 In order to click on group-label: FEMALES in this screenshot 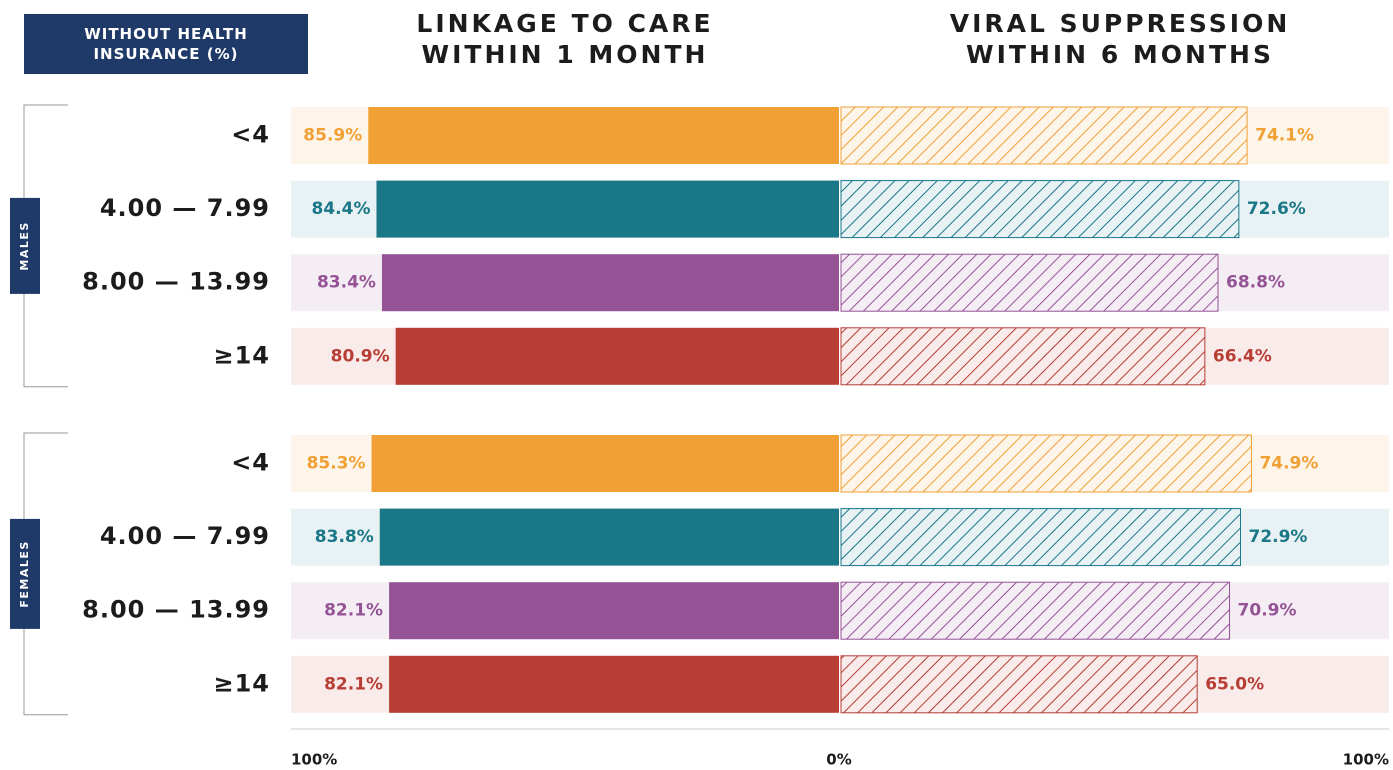, I will do `click(24, 573)`.